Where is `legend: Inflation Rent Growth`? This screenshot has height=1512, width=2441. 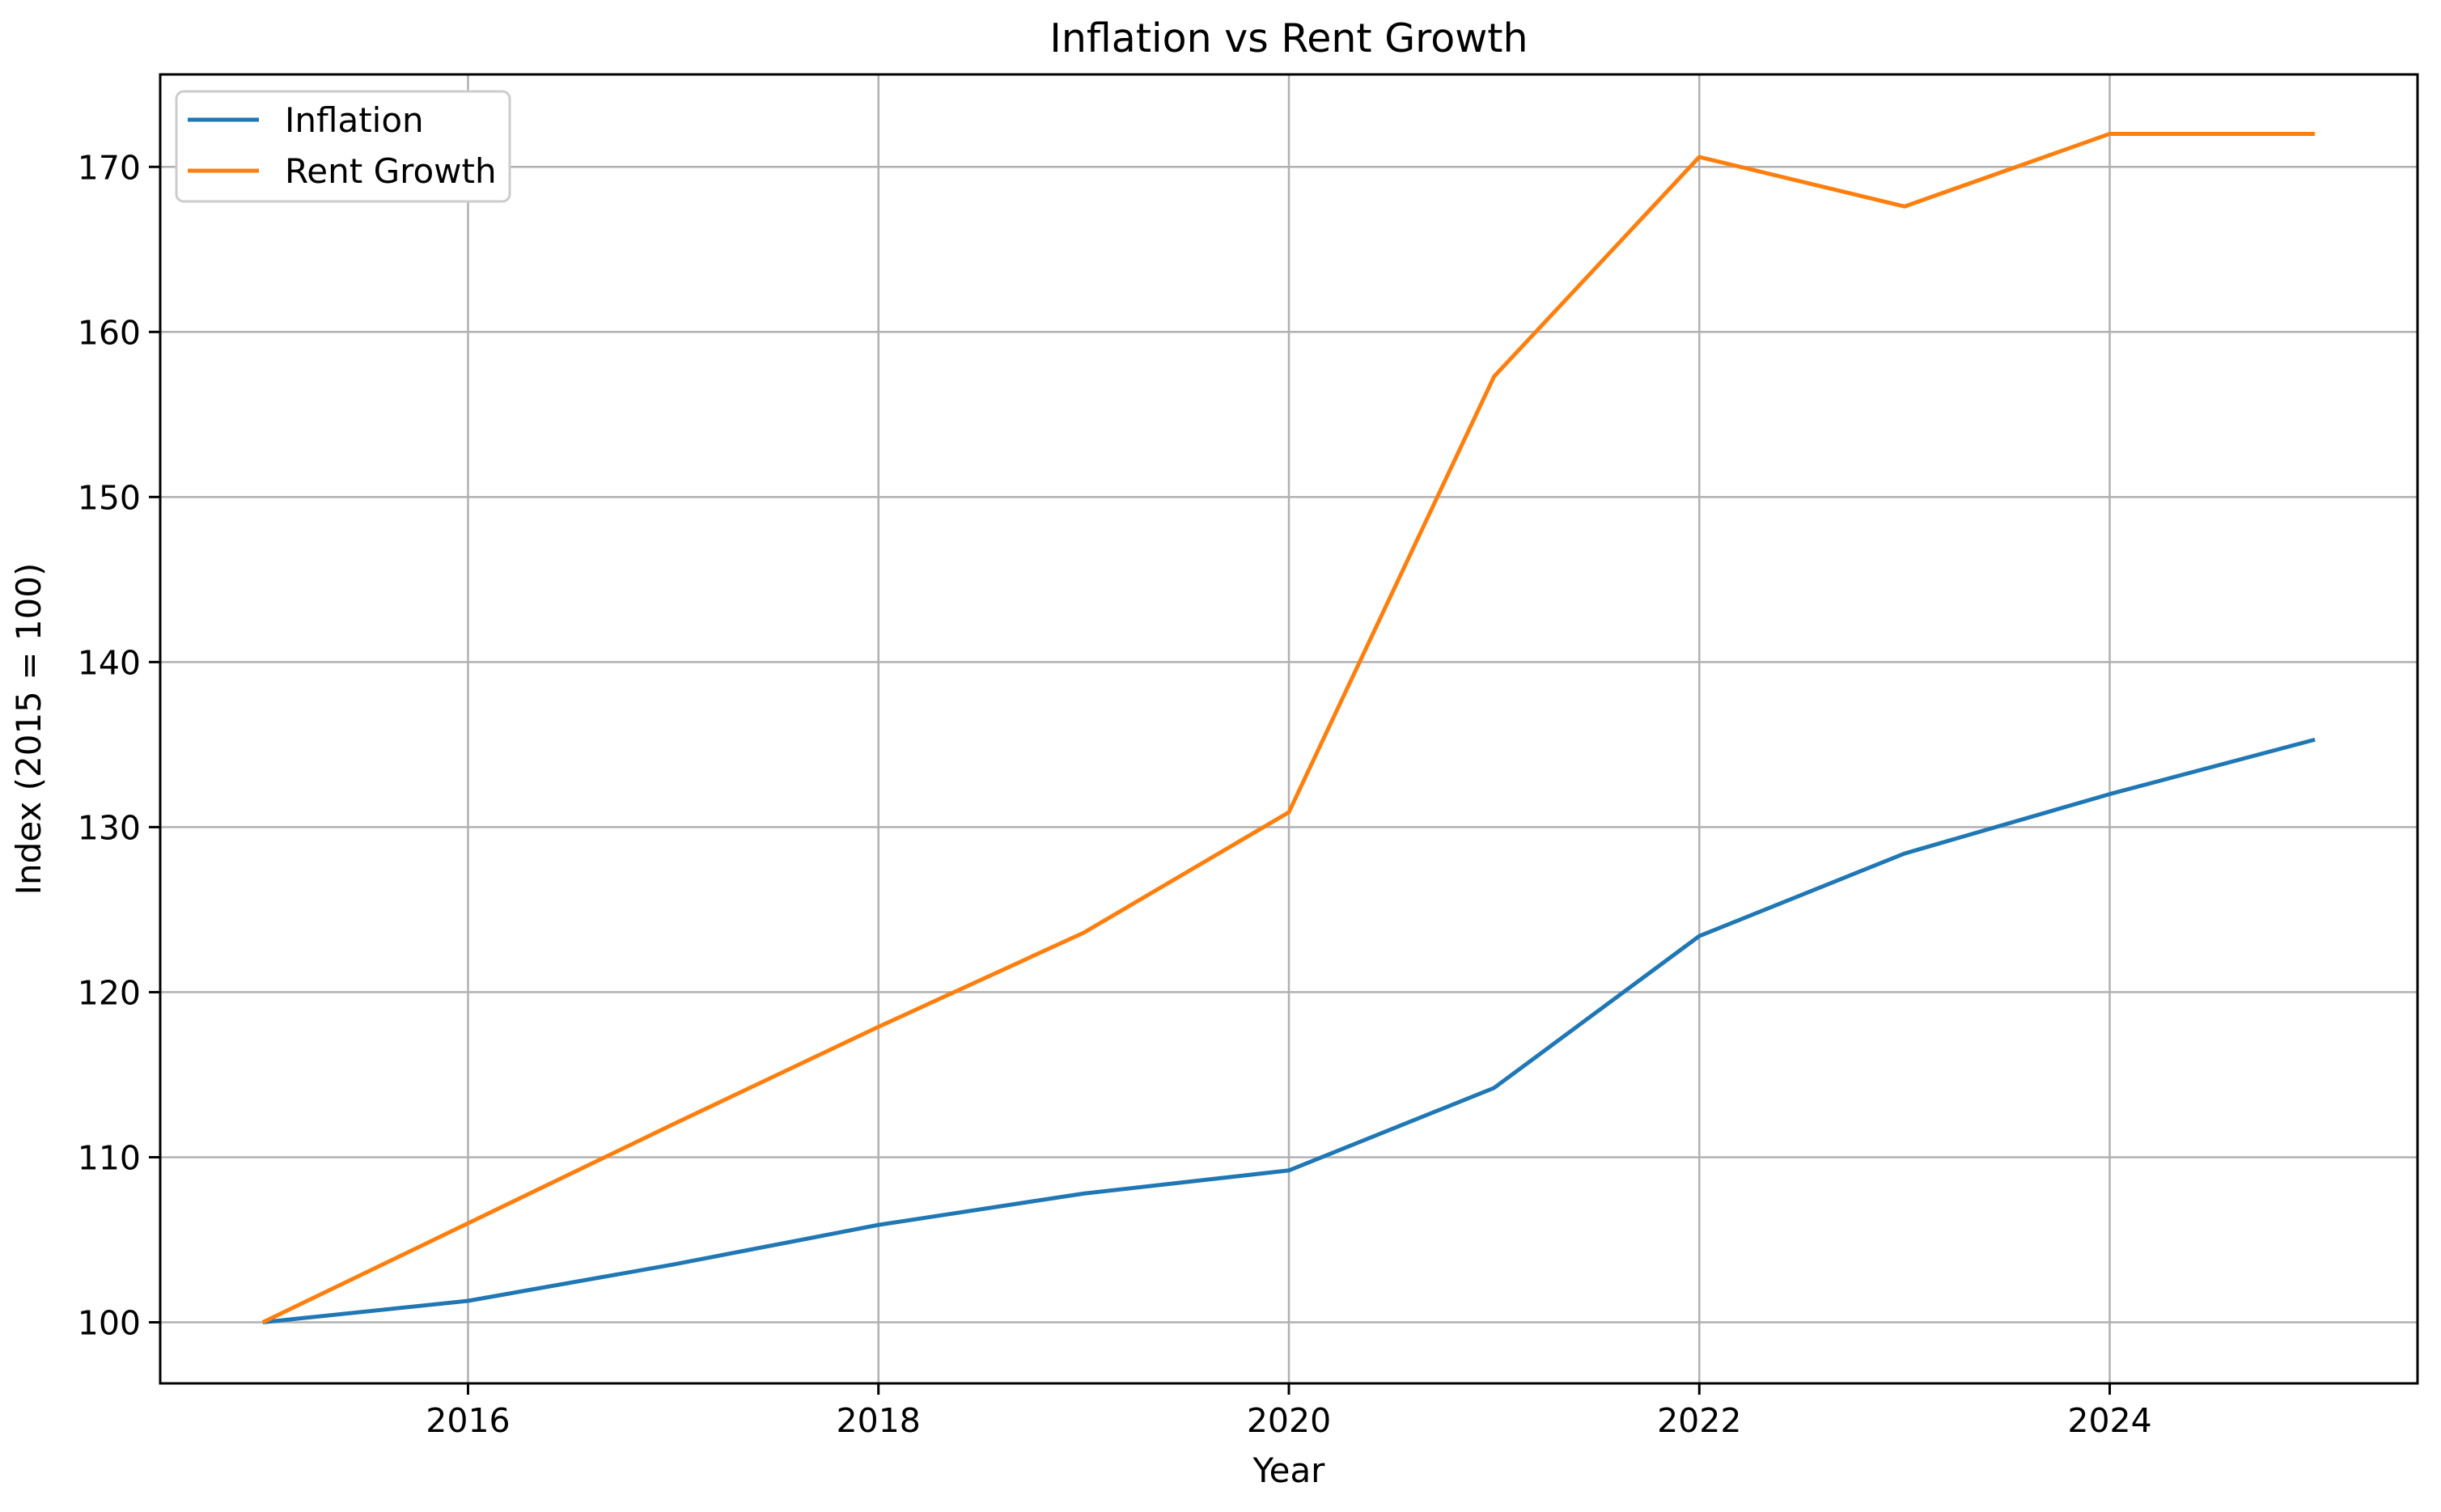
legend: Inflation Rent Growth is located at coordinates (343, 146).